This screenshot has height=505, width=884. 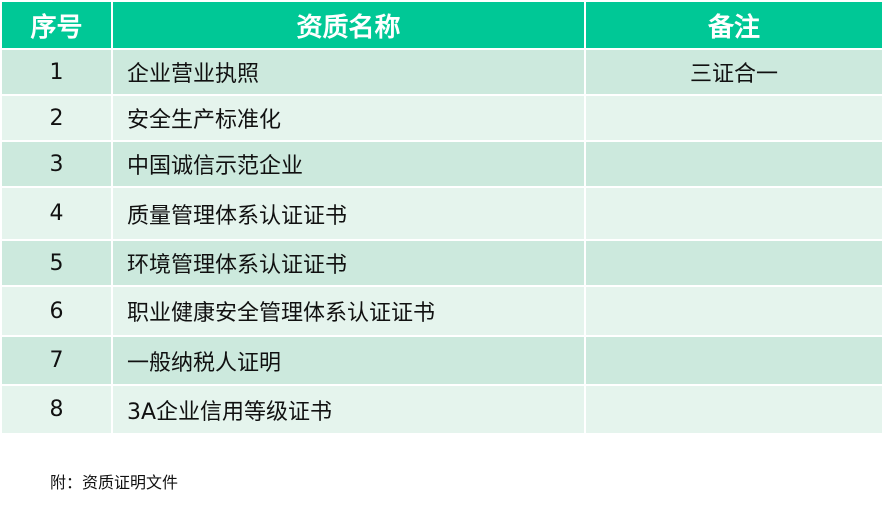 I want to click on cell-remark: 三证合一, so click(x=734, y=72).